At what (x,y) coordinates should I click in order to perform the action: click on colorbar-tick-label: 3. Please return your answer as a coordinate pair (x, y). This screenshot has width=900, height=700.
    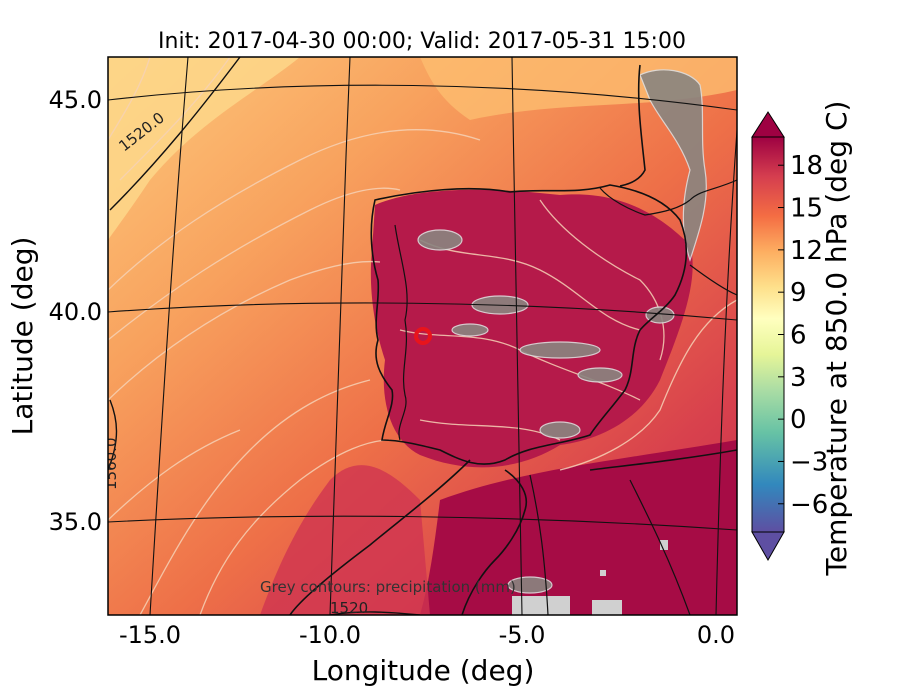
    Looking at the image, I should click on (798, 378).